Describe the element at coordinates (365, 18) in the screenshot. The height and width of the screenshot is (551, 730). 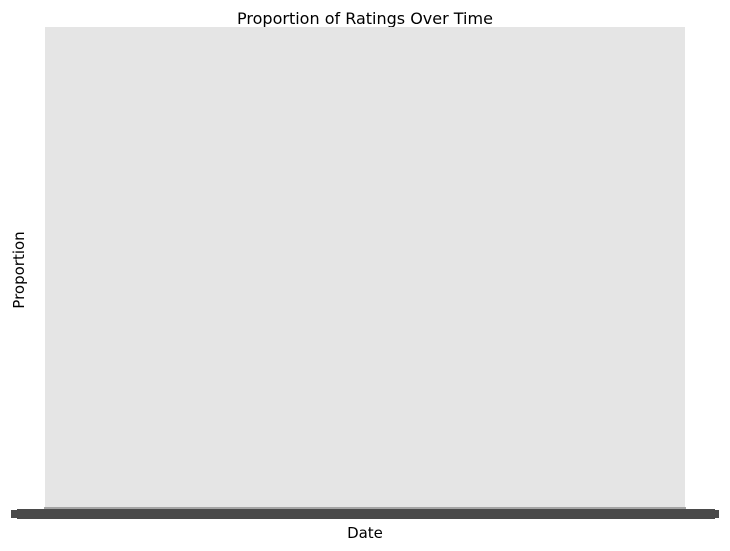
I see `chart-title: Proportion of Ratings Over Time` at that location.